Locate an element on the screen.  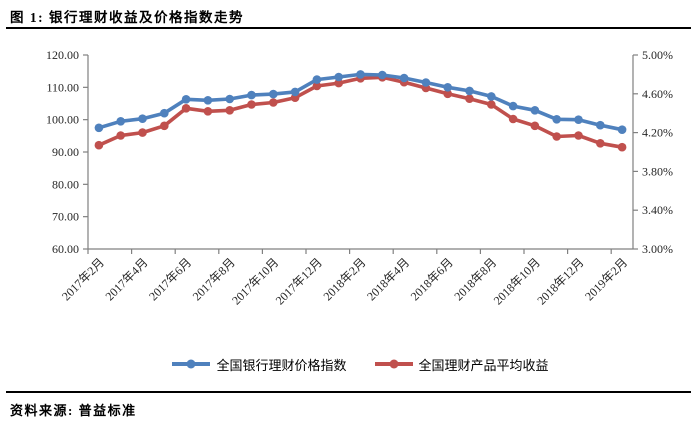
y-axis-left-tick-label: 120.00 is located at coordinates (62, 55).